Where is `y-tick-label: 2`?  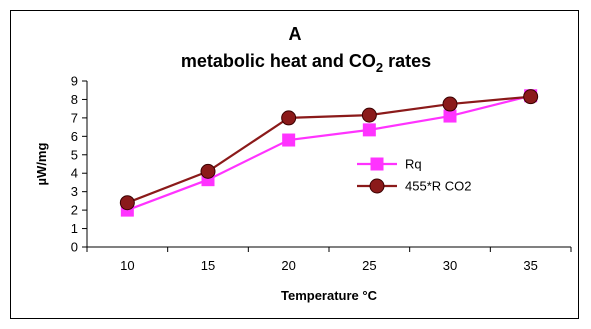
y-tick-label: 2 is located at coordinates (74, 210).